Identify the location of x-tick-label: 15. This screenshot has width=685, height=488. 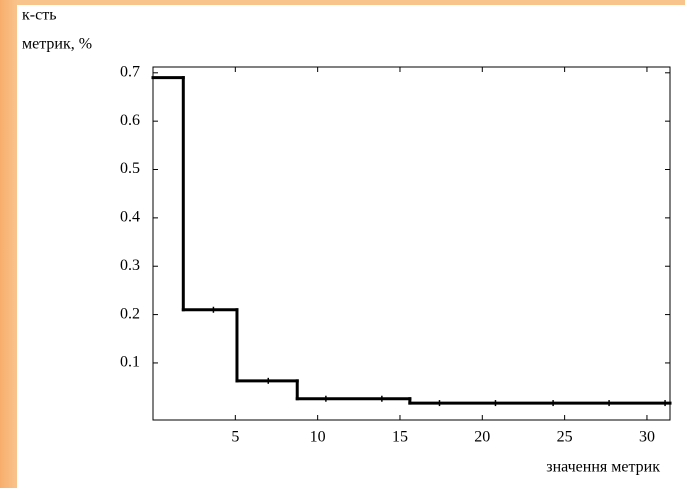
(400, 437).